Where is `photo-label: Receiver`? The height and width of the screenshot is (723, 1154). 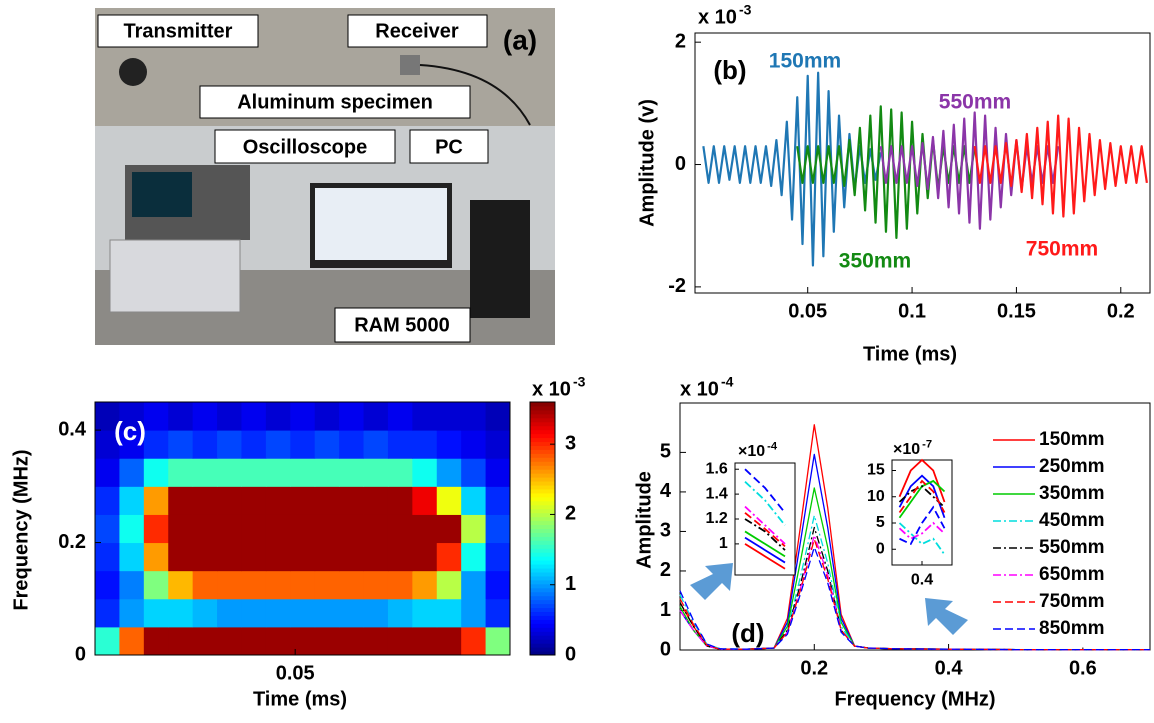 photo-label: Receiver is located at coordinates (417, 31).